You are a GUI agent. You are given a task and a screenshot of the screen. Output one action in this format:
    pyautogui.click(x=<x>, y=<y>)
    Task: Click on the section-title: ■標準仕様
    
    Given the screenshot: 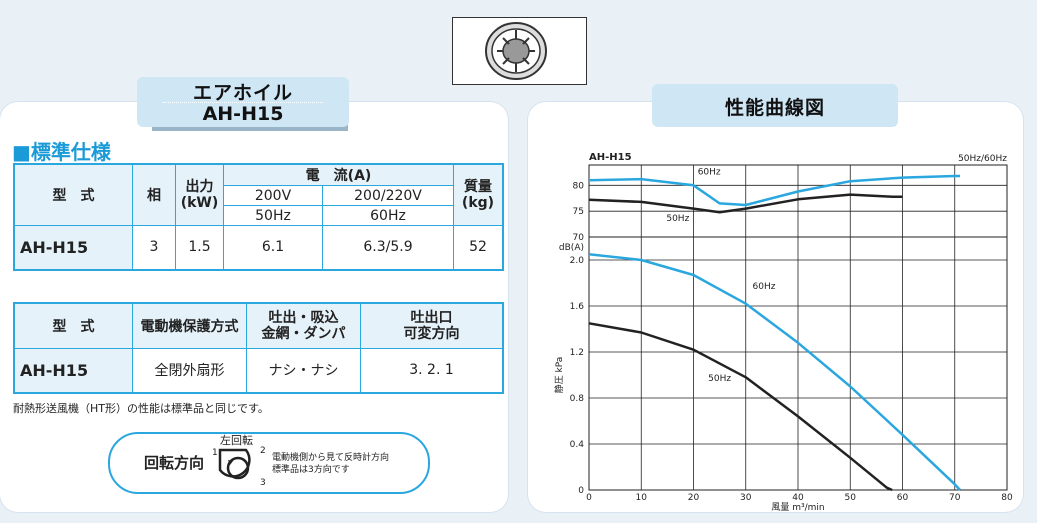 What is the action you would take?
    pyautogui.click(x=61, y=152)
    